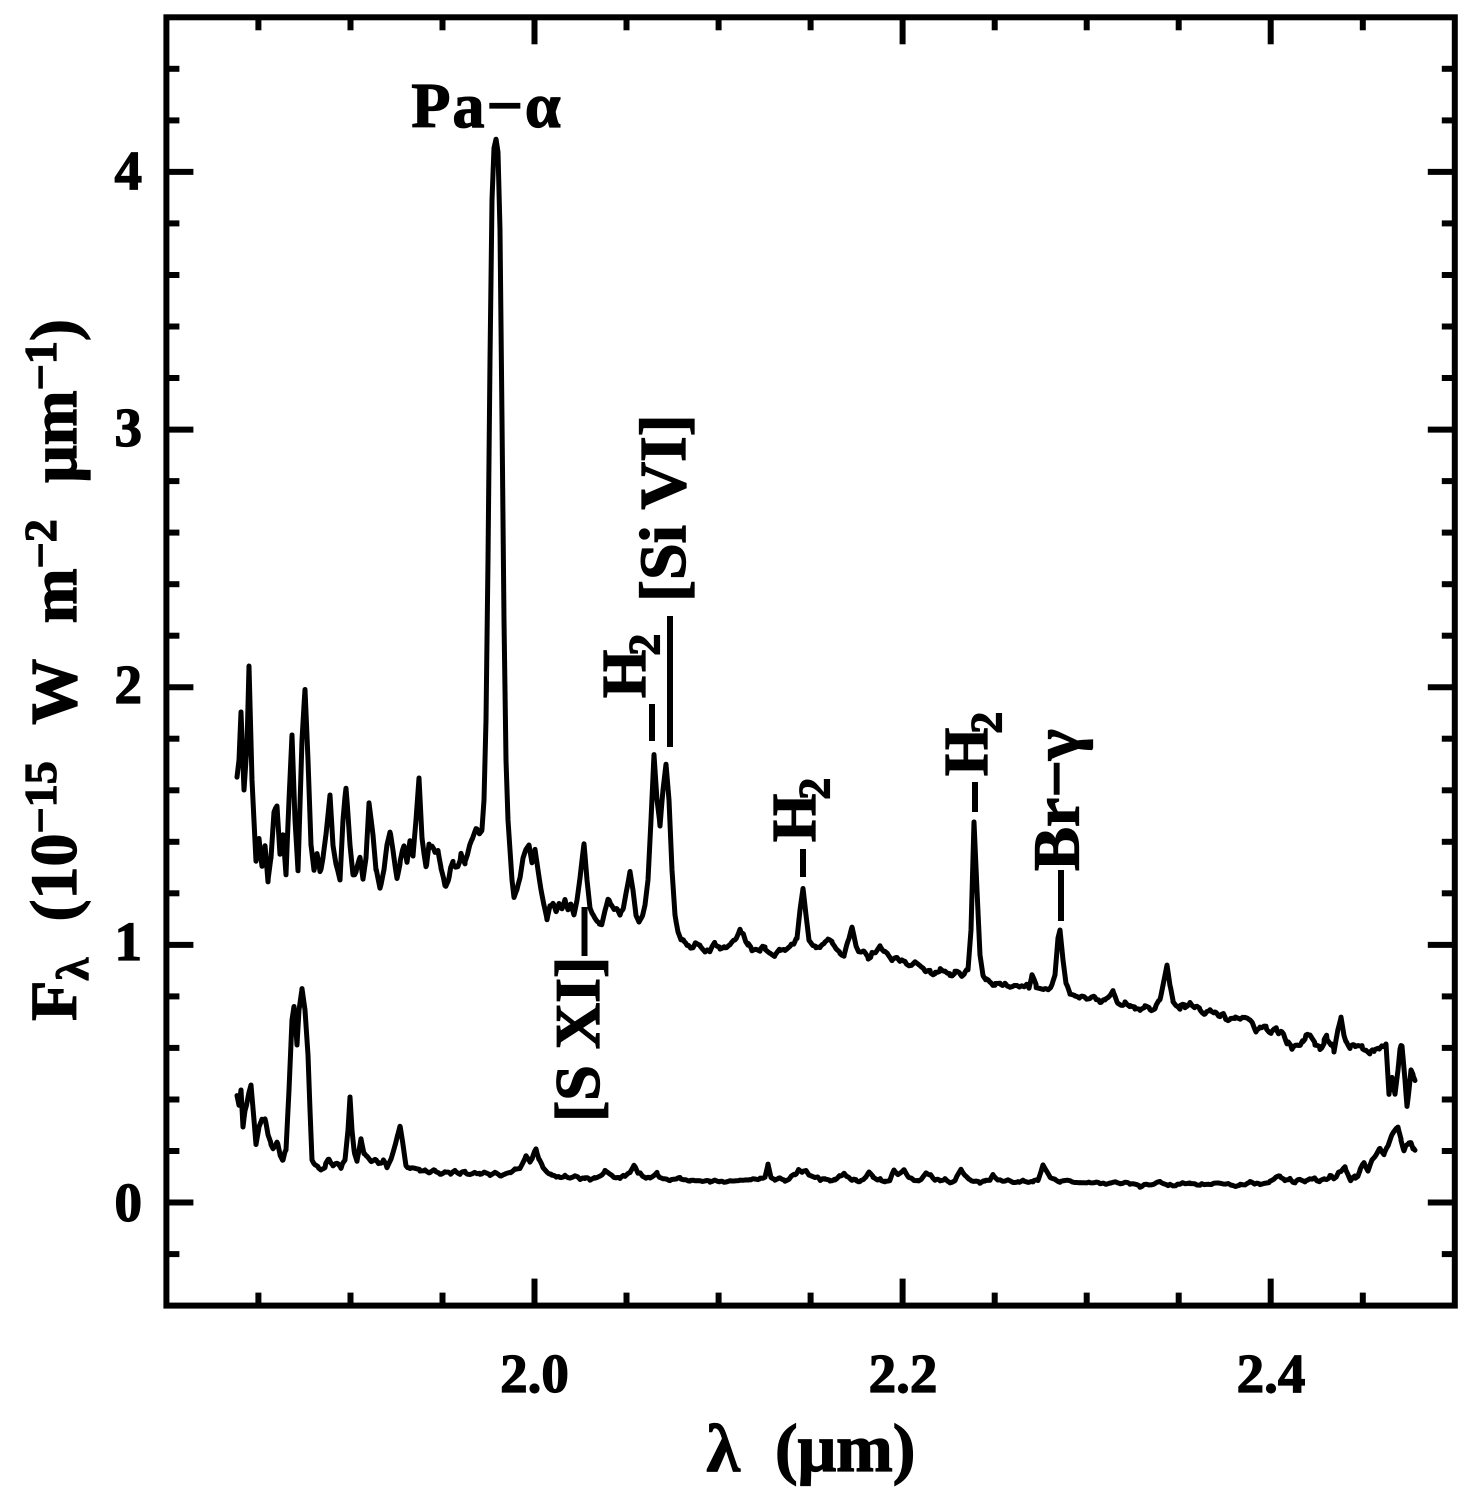 This screenshot has width=1469, height=1502. Describe the element at coordinates (486, 105) in the screenshot. I see `svg-text: Pa−α` at that location.